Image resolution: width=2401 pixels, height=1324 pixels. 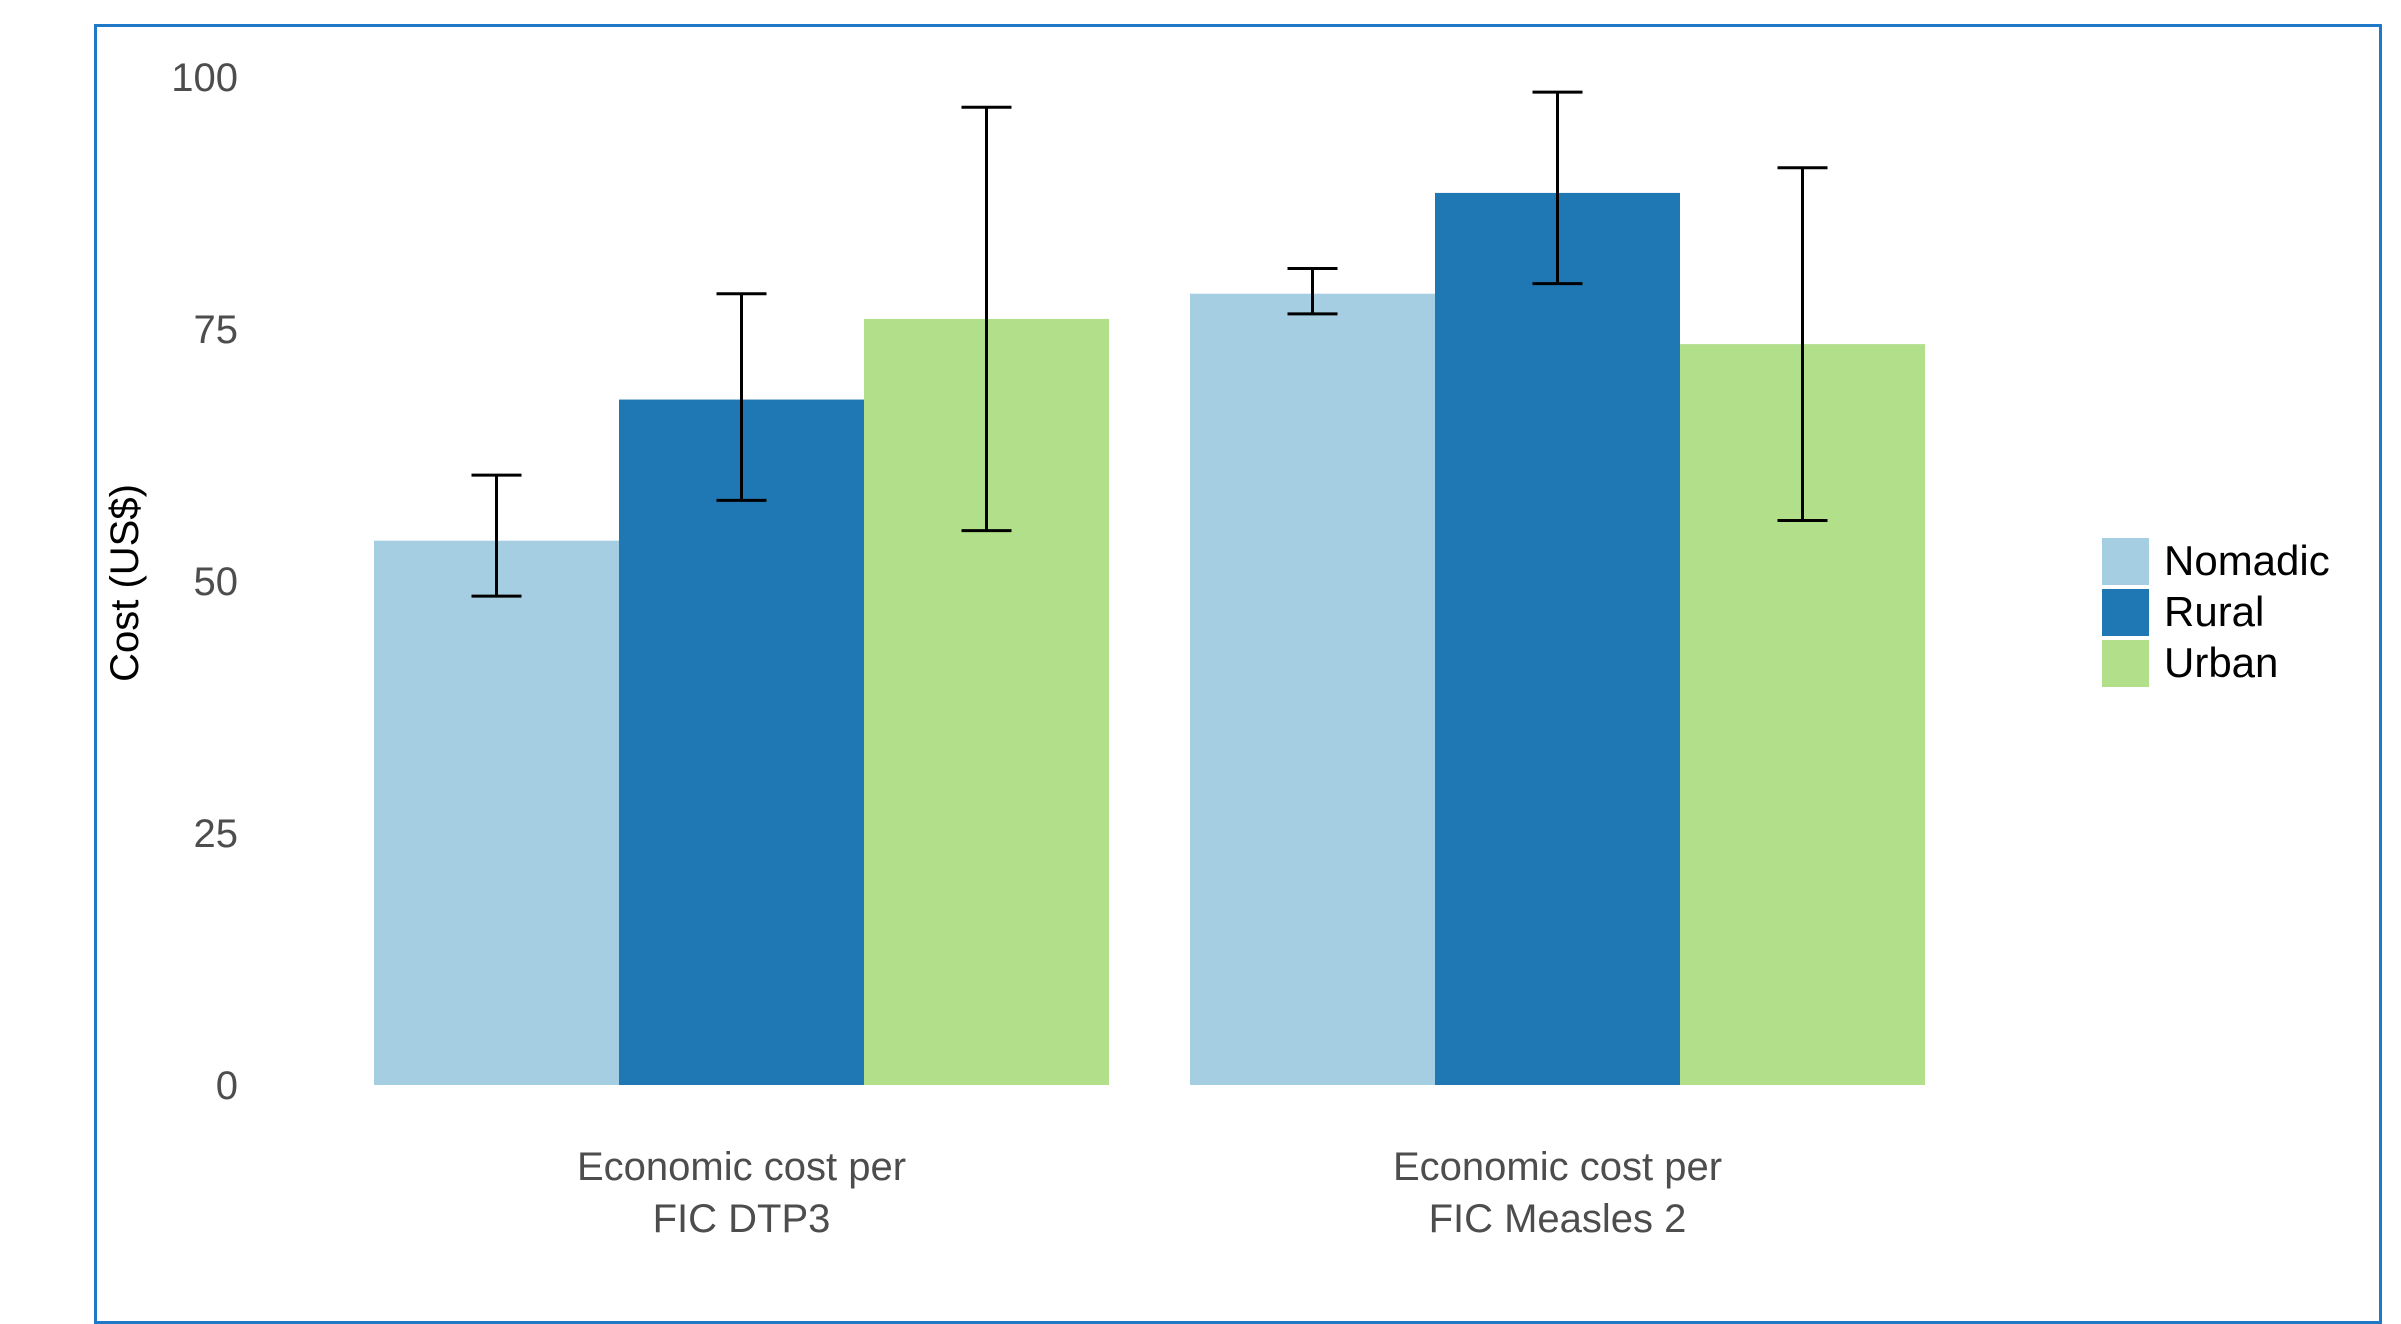 I want to click on legend-label-nomadic: Nomadic, so click(x=2247, y=560).